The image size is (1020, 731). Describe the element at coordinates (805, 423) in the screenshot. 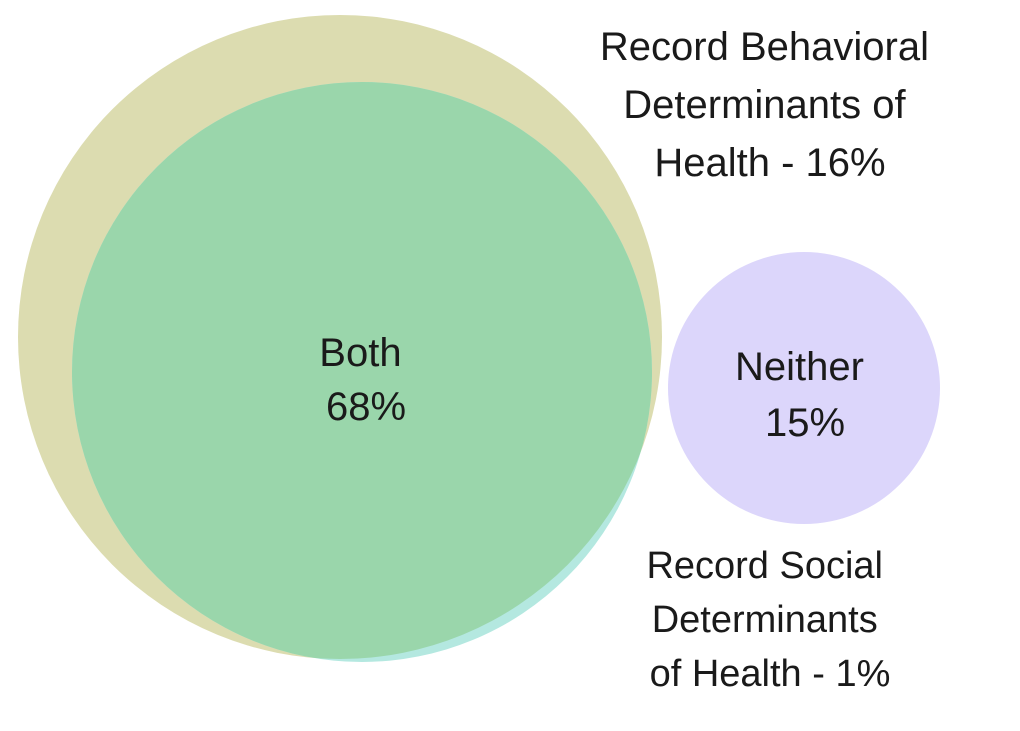

I see `neither-label-line: 15%` at that location.